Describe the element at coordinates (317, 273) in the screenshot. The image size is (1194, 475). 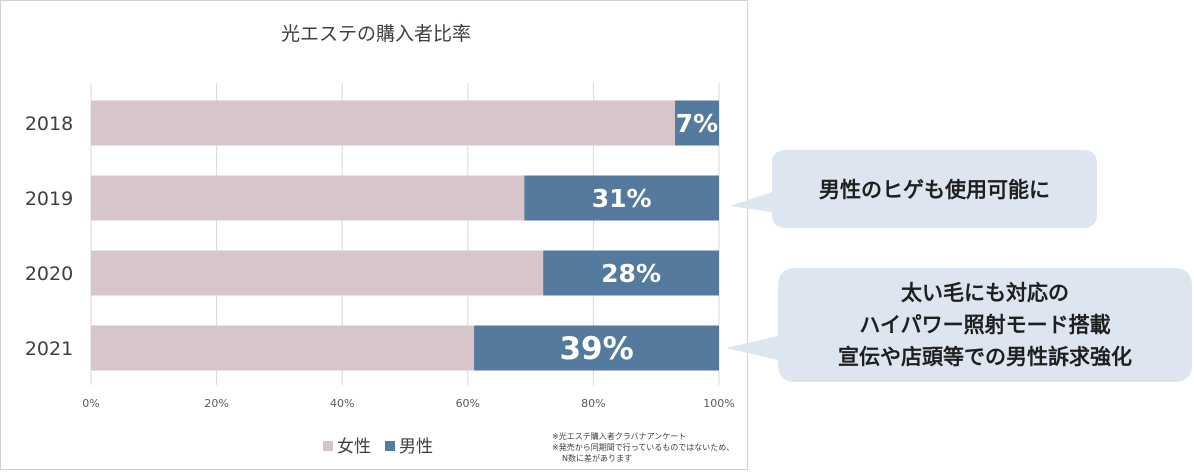
I see `bar-female-2020` at that location.